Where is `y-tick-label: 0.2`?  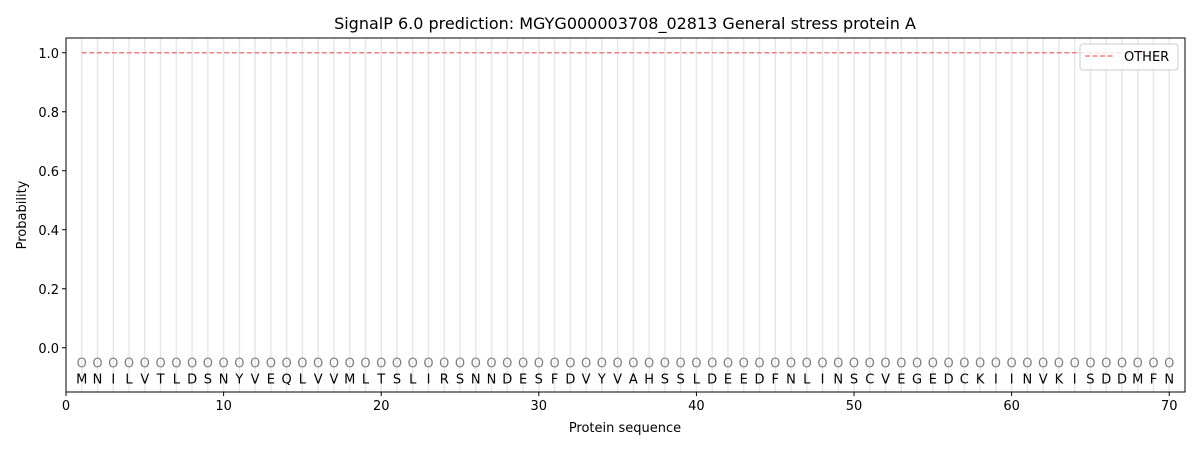 y-tick-label: 0.2 is located at coordinates (48, 290).